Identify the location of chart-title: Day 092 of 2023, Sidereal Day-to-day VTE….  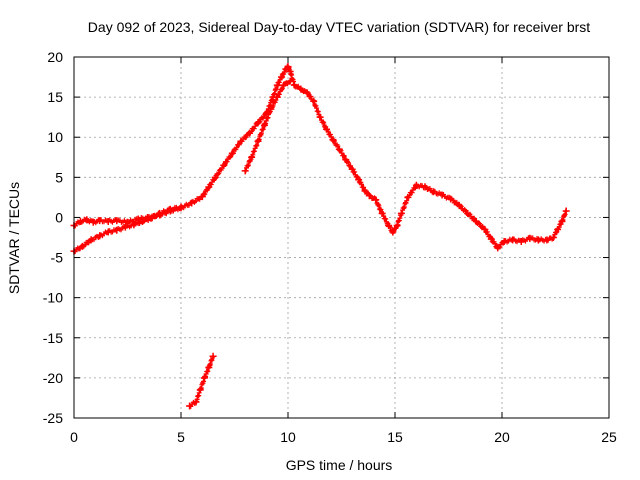
(339, 27).